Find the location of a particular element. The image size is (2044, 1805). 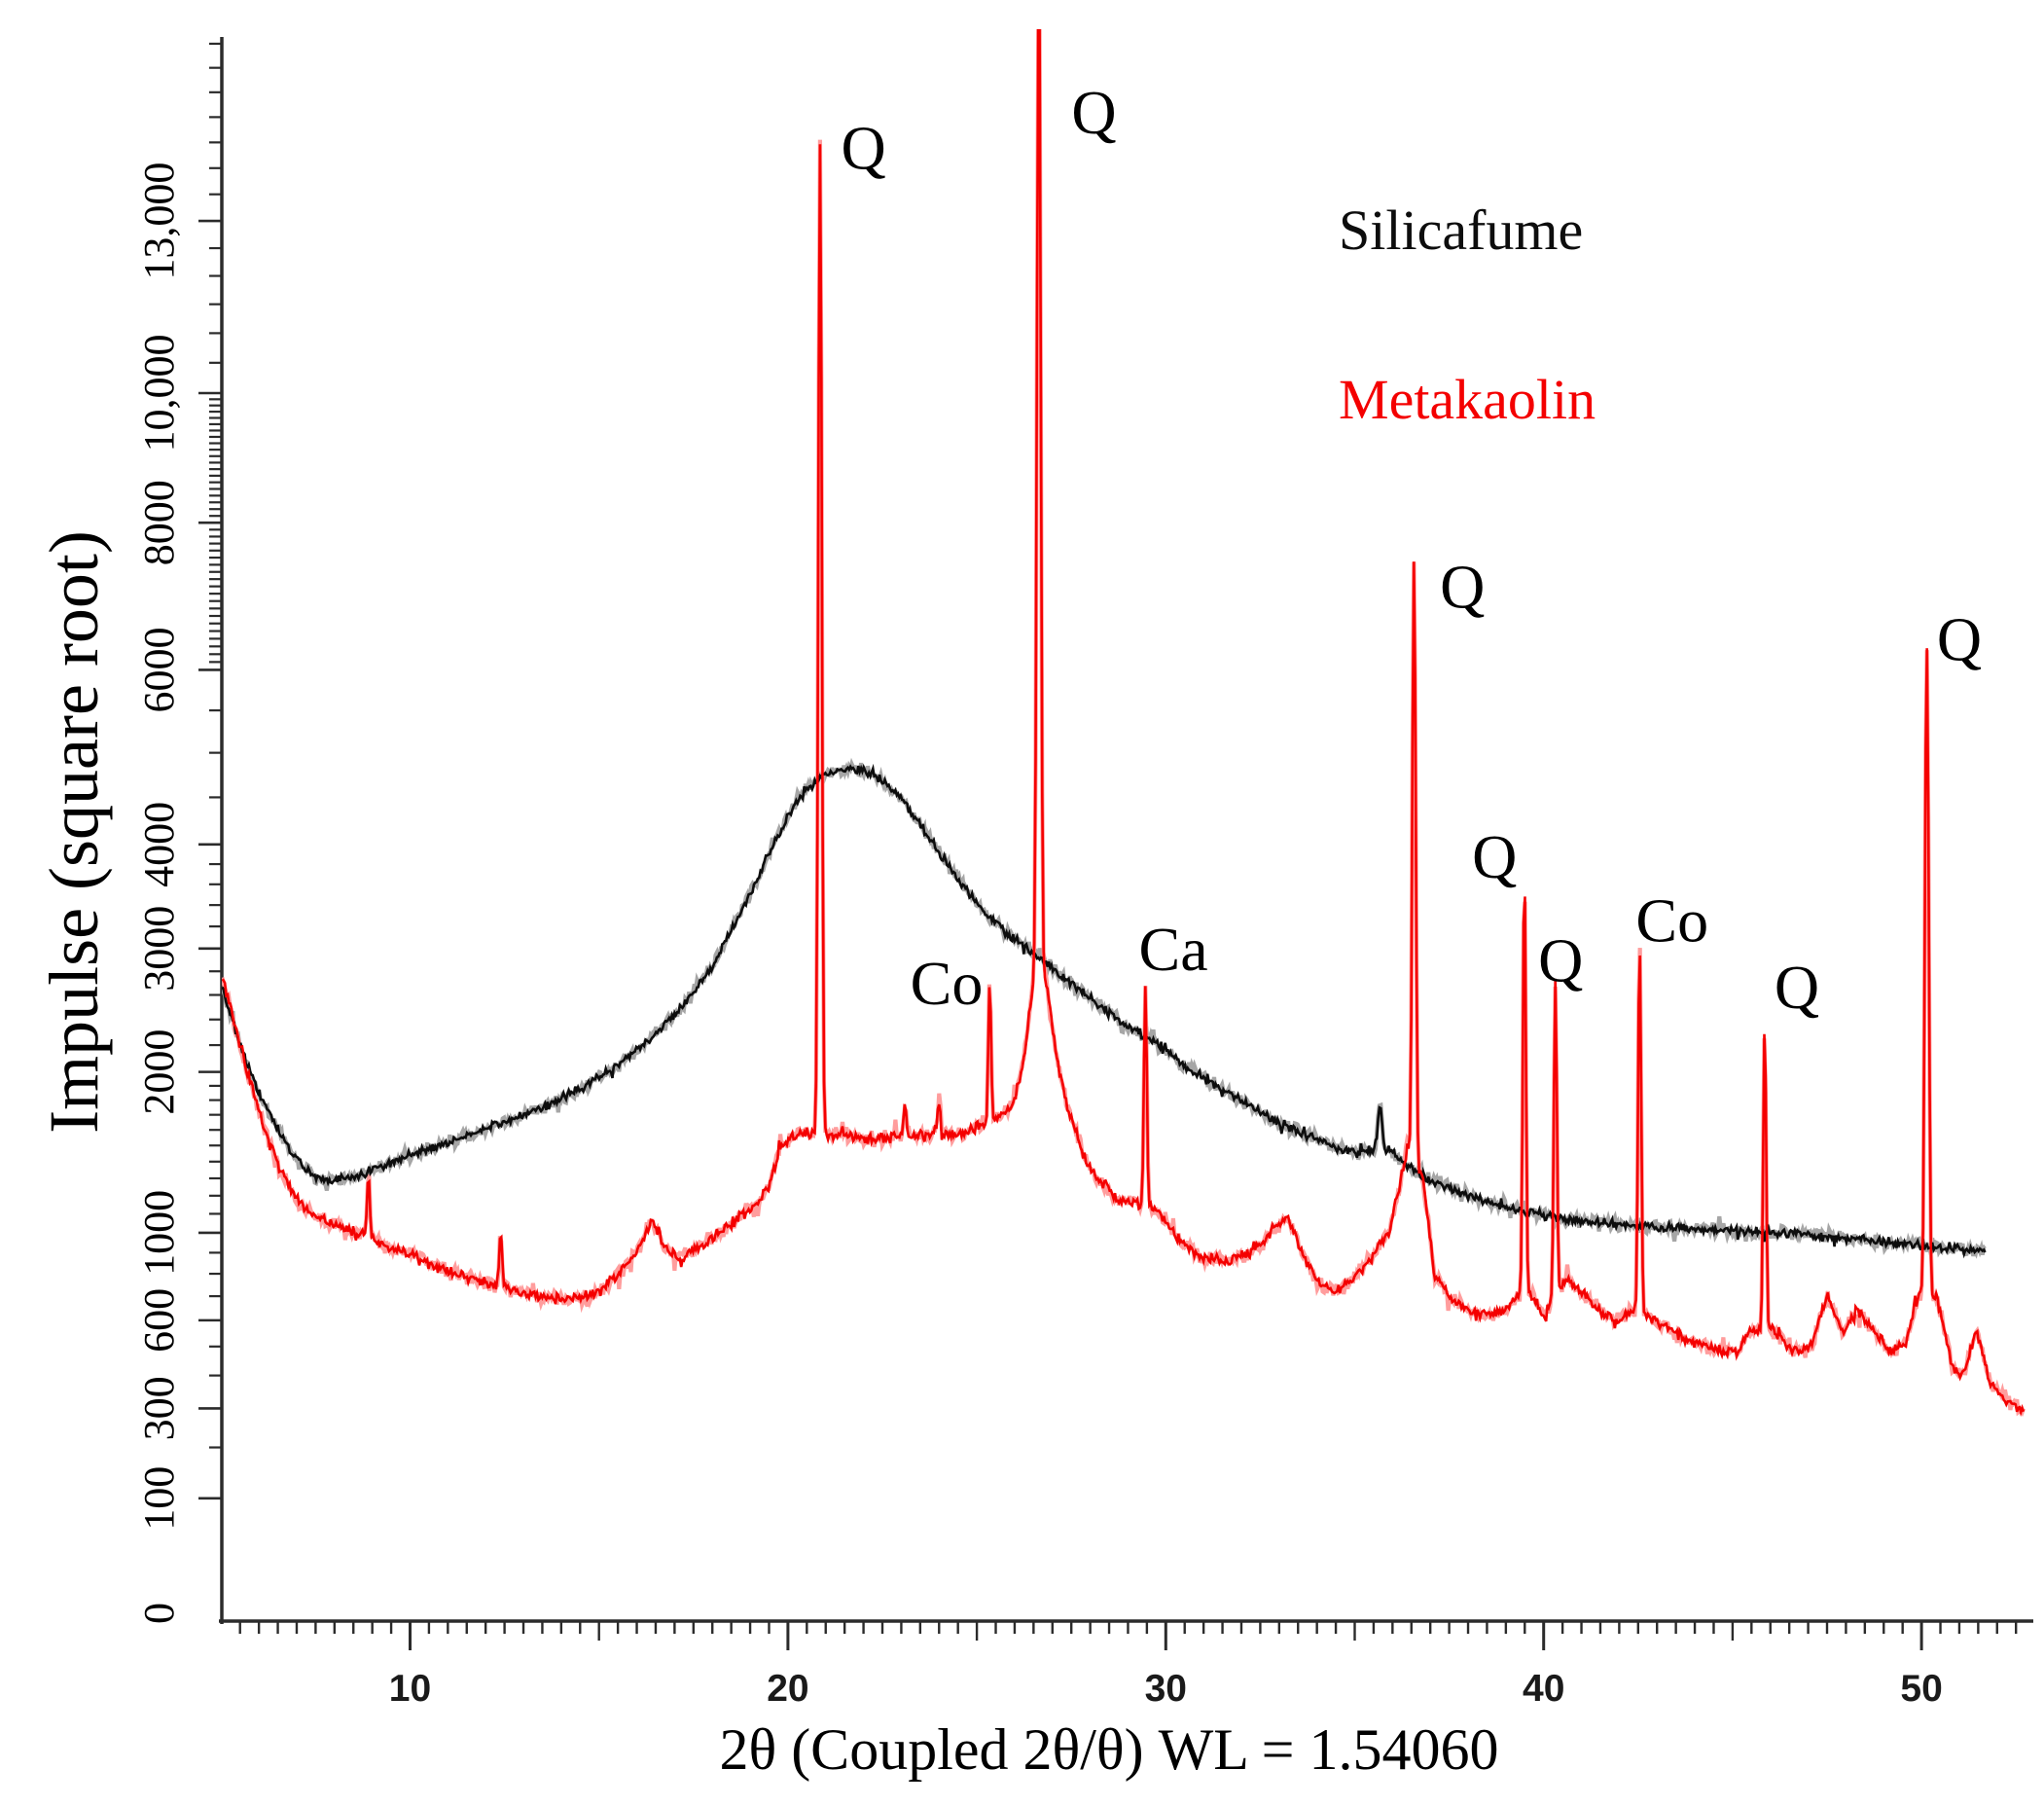

x-tick-label: 50 is located at coordinates (1921, 1689).